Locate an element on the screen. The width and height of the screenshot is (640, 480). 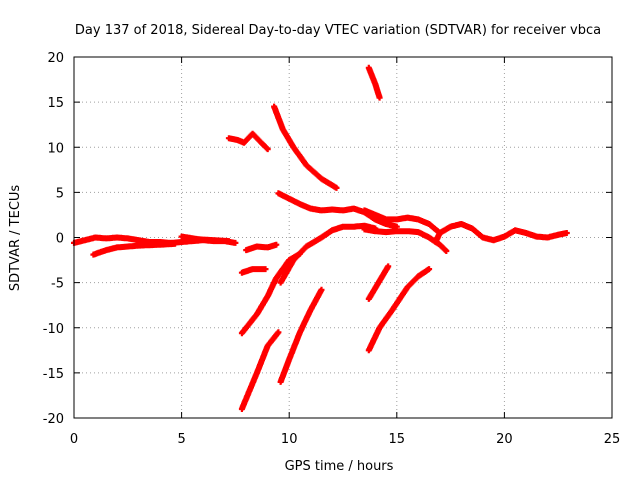
x-tick-label: 0 is located at coordinates (74, 439).